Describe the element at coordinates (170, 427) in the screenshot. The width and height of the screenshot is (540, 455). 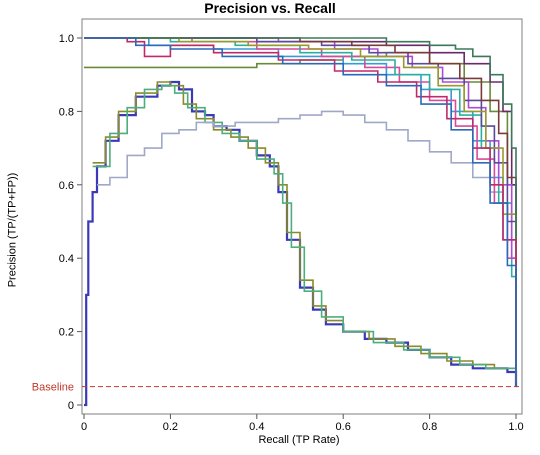
I see `x-tick-label: 0.2` at that location.